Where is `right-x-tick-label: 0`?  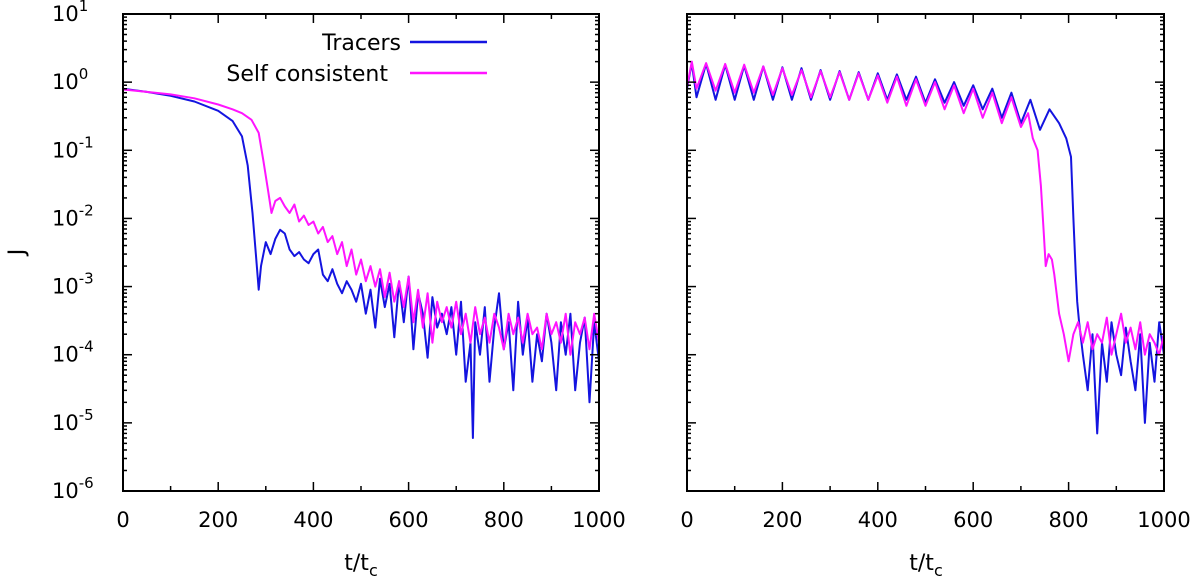
right-x-tick-label: 0 is located at coordinates (686, 520).